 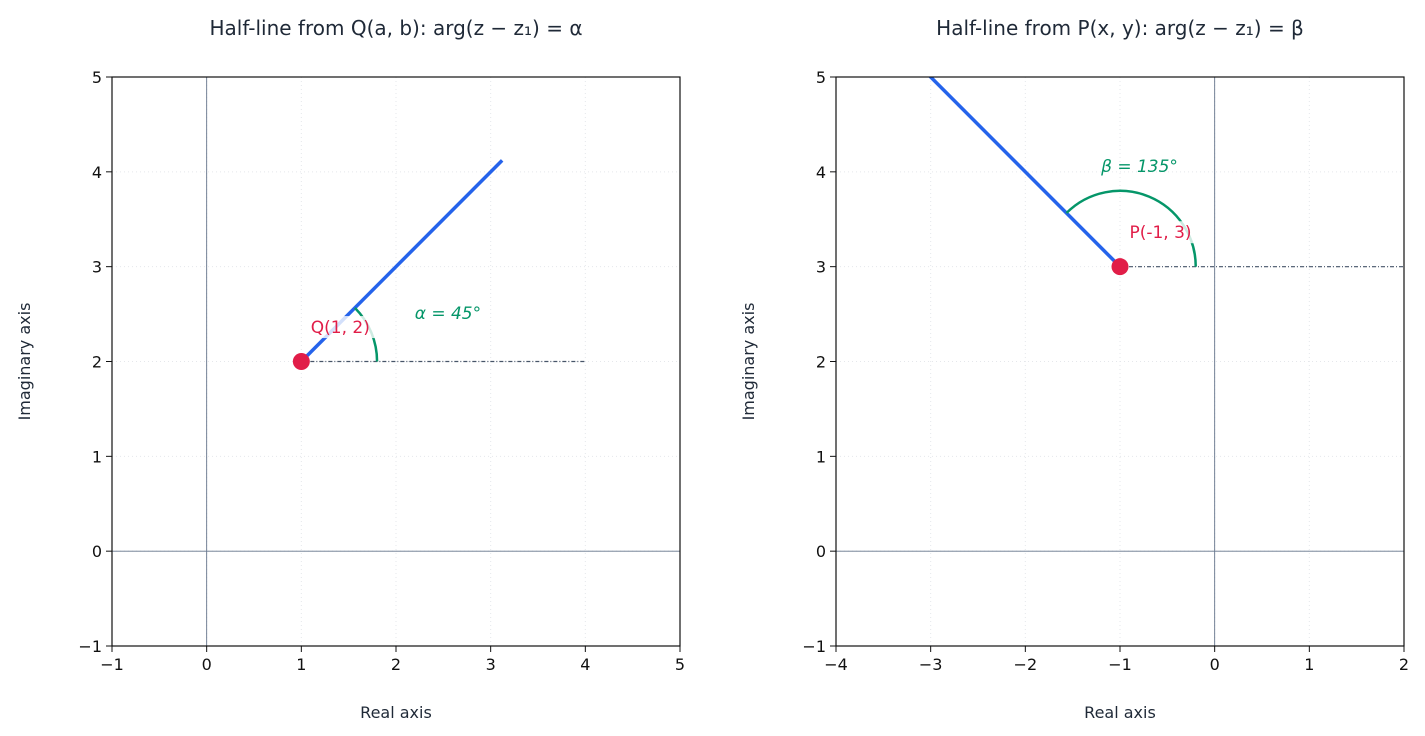 I want to click on x-tick-label: −2, so click(x=1026, y=664).